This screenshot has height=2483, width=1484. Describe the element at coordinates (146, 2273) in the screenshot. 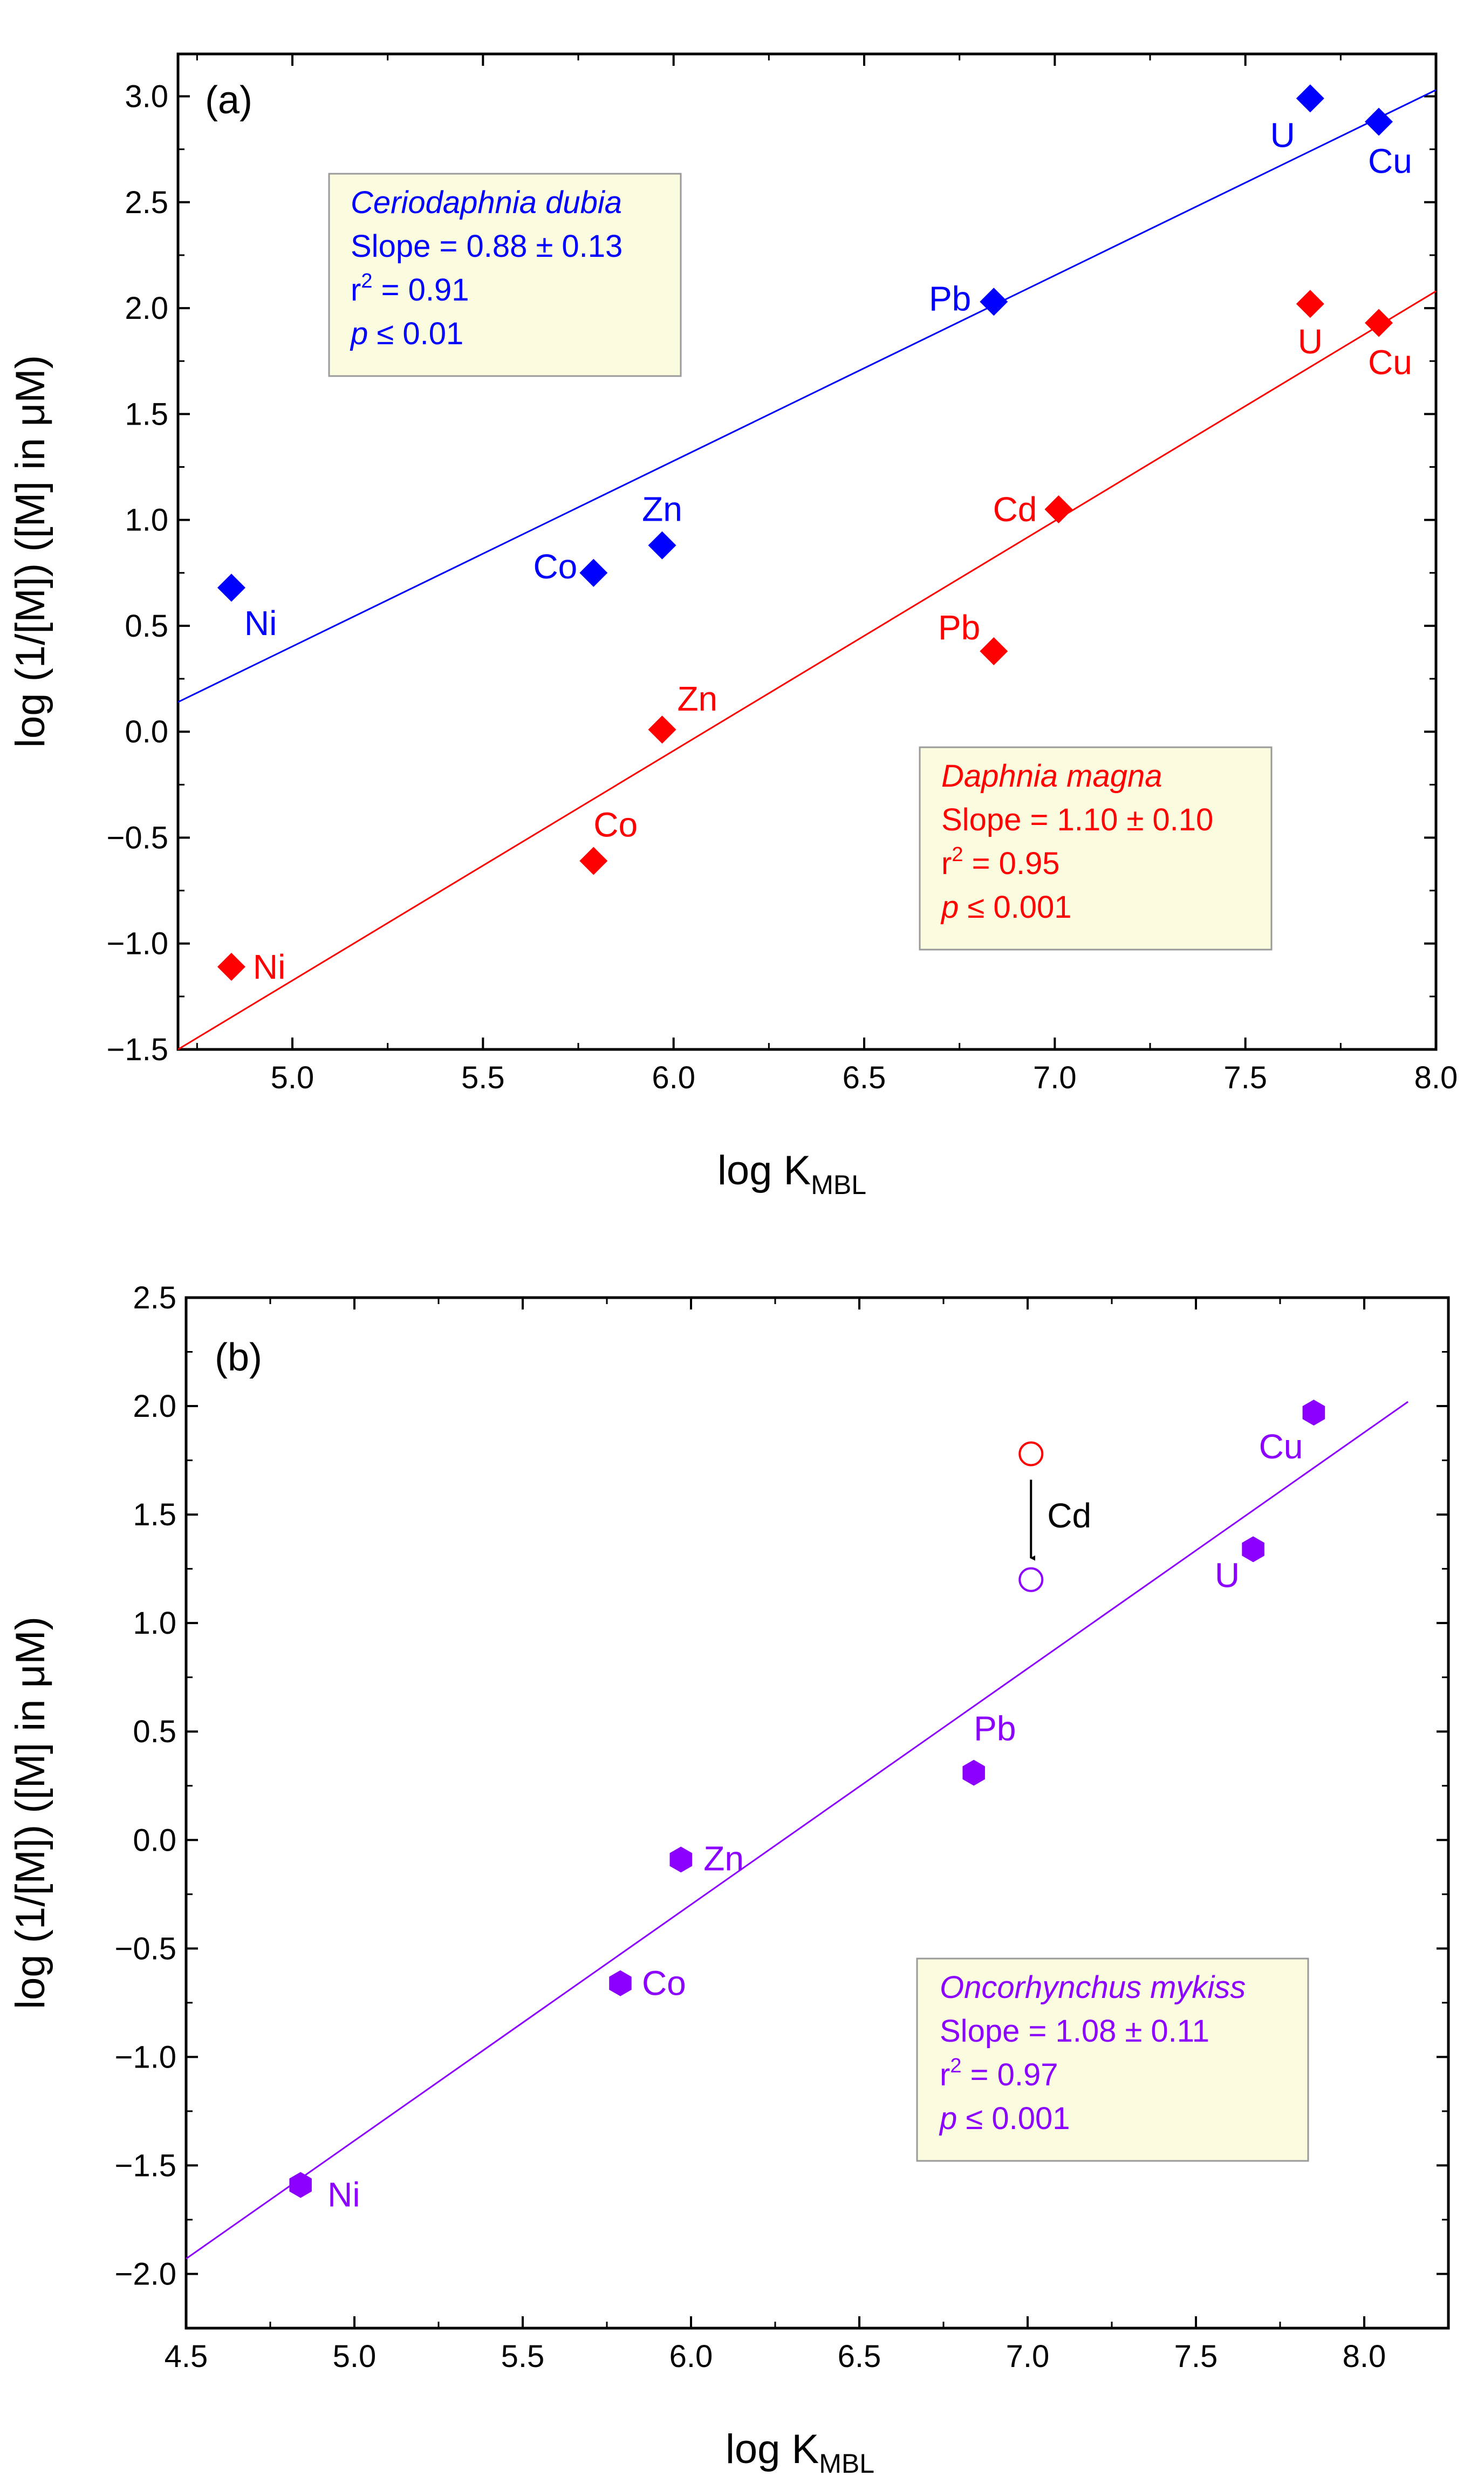

I see `y-tick-label: −2.0` at that location.